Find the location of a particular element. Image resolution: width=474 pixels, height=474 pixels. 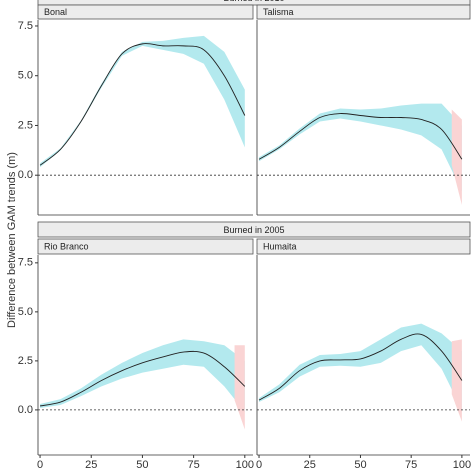

group-strip-label: Burned in 2010 is located at coordinates (253, 1).